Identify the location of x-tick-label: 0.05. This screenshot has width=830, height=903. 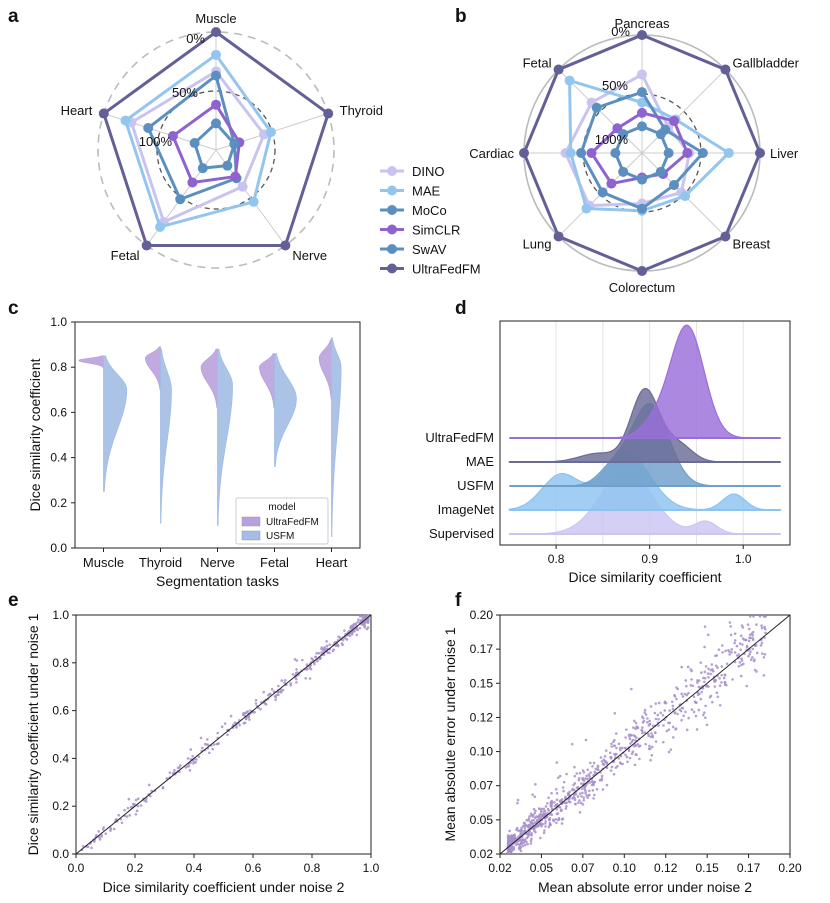
(542, 868).